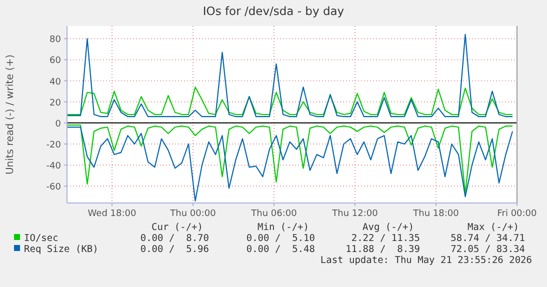 Image resolution: width=547 pixels, height=287 pixels. What do you see at coordinates (10, 114) in the screenshot?
I see `y-axis-title: Units read (-) / write (+)` at bounding box center [10, 114].